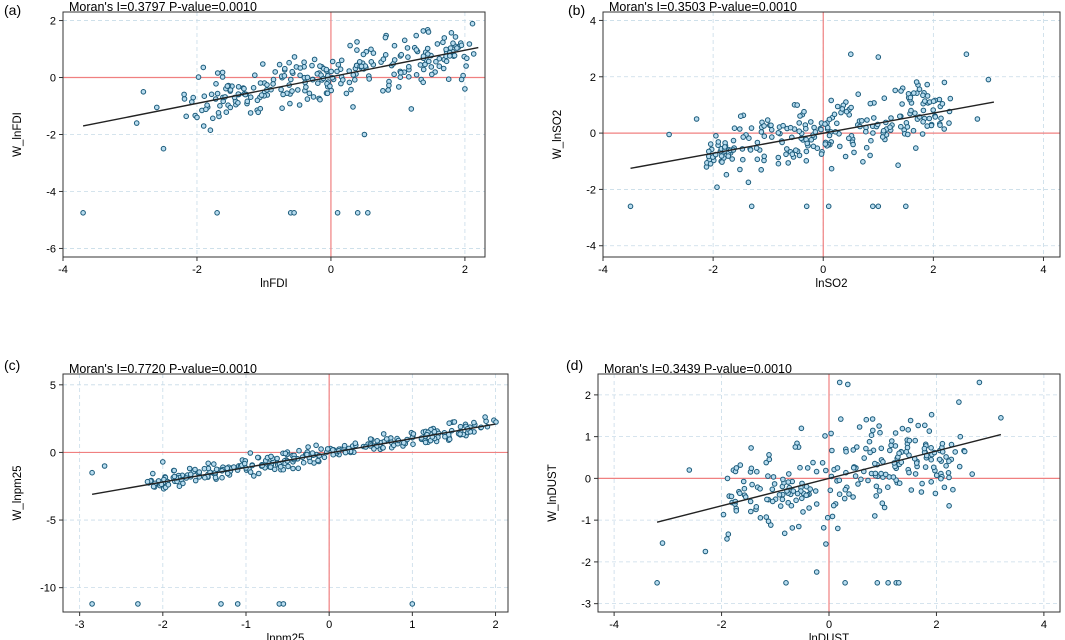 This screenshot has height=640, width=1065. What do you see at coordinates (48, 589) in the screenshot?
I see `y-tick-label: -10` at bounding box center [48, 589].